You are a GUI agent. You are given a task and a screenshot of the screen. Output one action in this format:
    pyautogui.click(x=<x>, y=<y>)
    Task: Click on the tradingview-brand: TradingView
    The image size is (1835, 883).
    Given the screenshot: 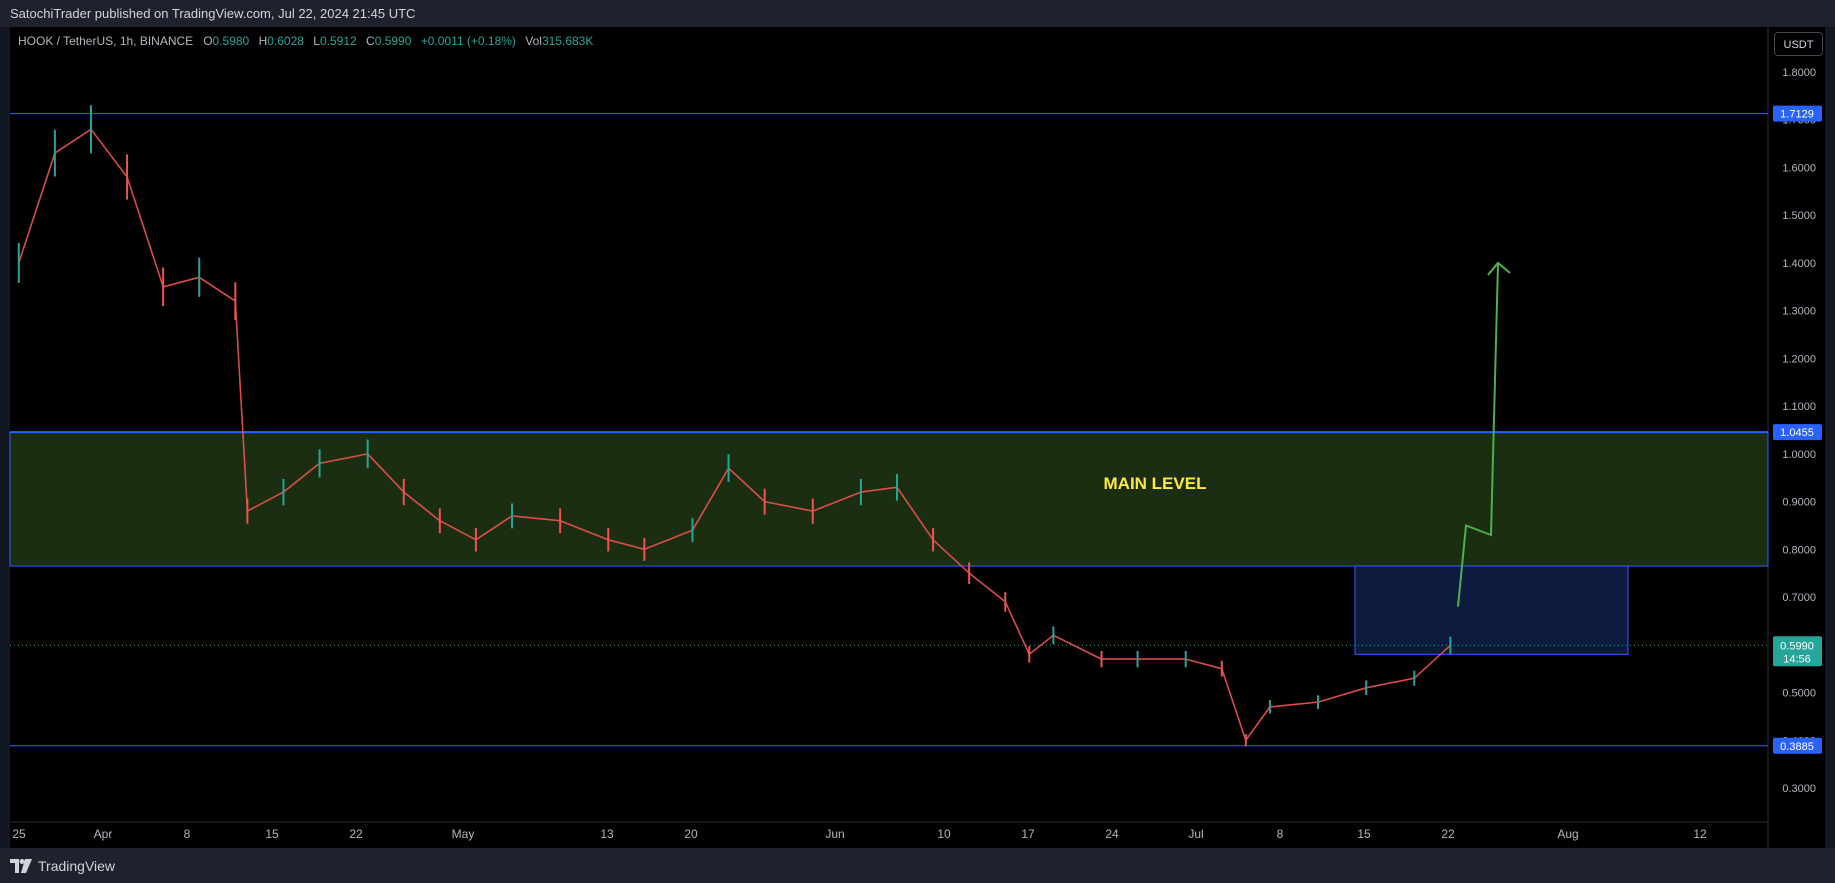 What is the action you would take?
    pyautogui.click(x=77, y=866)
    